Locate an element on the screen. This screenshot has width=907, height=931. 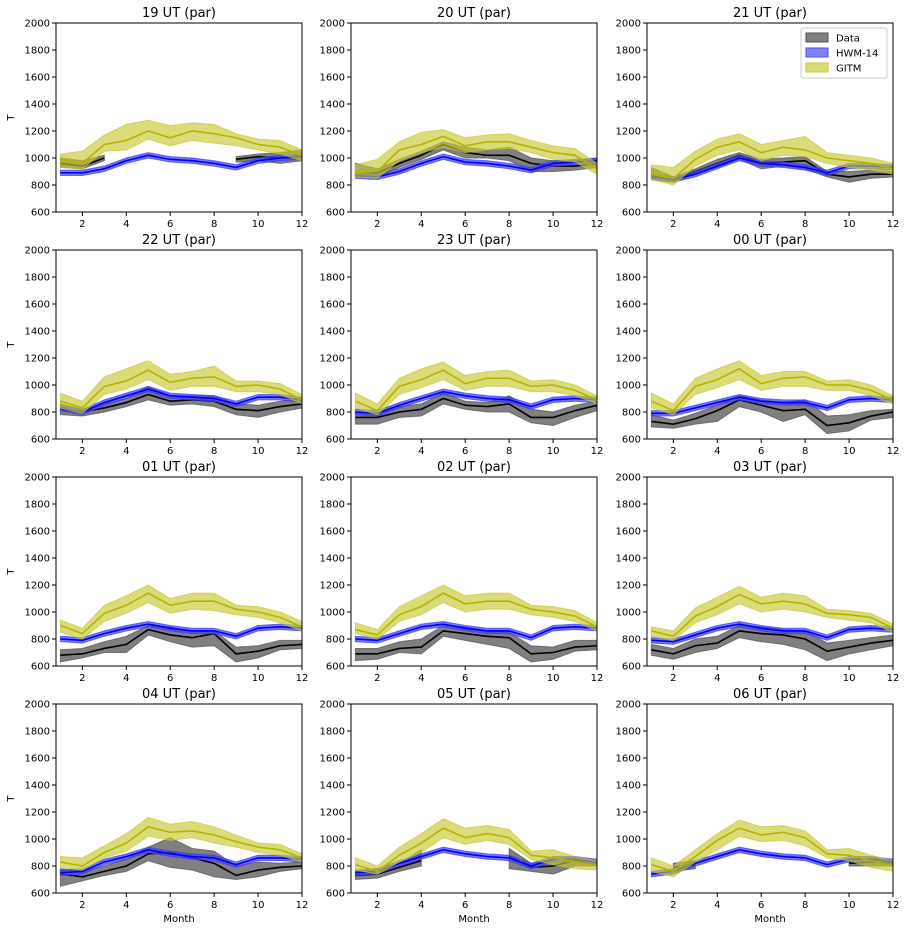
legend-label: HWM-14 is located at coordinates (857, 54).